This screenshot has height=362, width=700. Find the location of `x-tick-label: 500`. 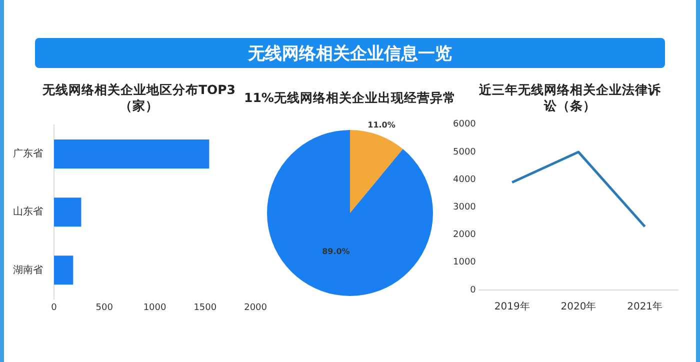

x-tick-label: 500 is located at coordinates (105, 307).